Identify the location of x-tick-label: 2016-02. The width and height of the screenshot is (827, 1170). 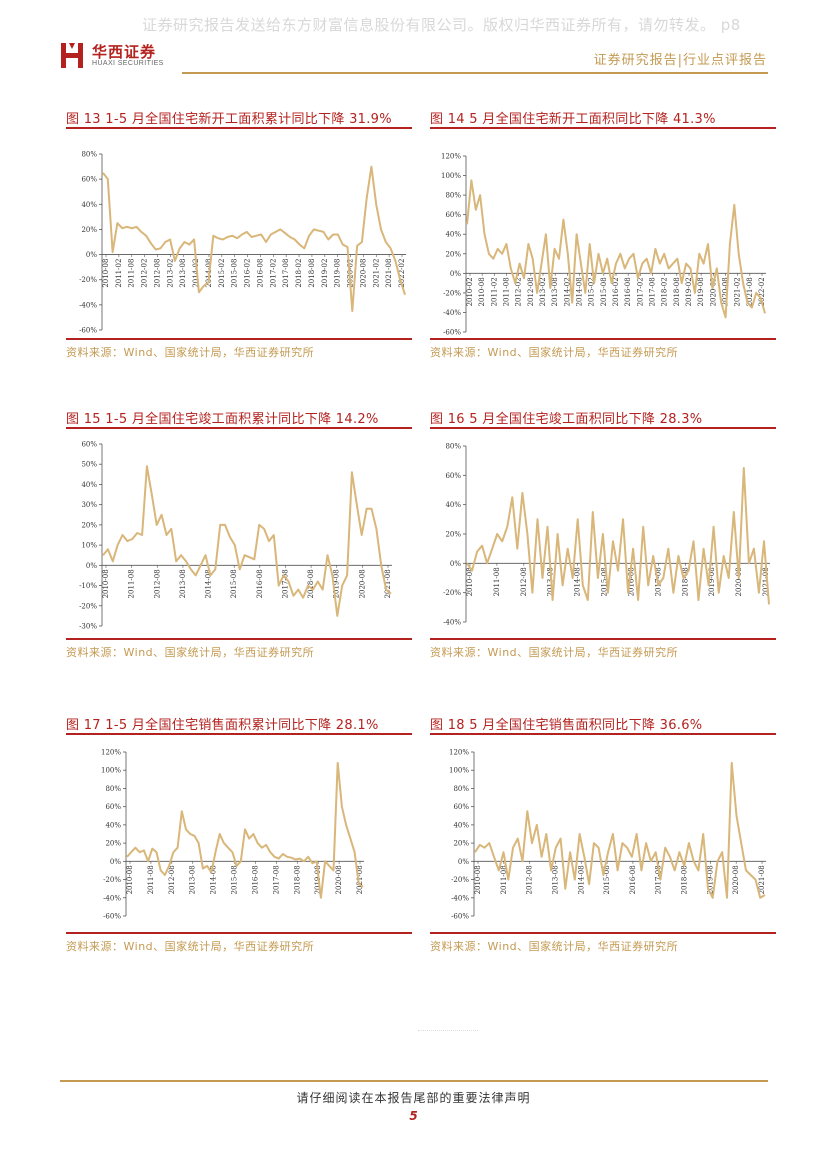
(616, 291).